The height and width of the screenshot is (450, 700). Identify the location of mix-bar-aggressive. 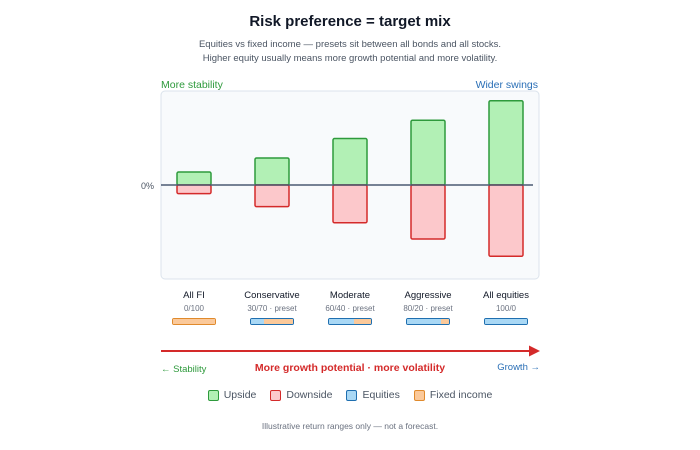
(428, 321).